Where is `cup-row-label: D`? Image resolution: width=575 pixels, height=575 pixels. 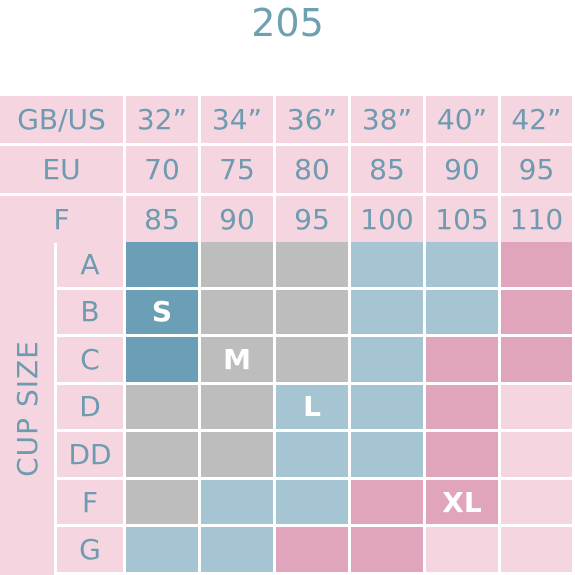
cup-row-label: D is located at coordinates (90, 407).